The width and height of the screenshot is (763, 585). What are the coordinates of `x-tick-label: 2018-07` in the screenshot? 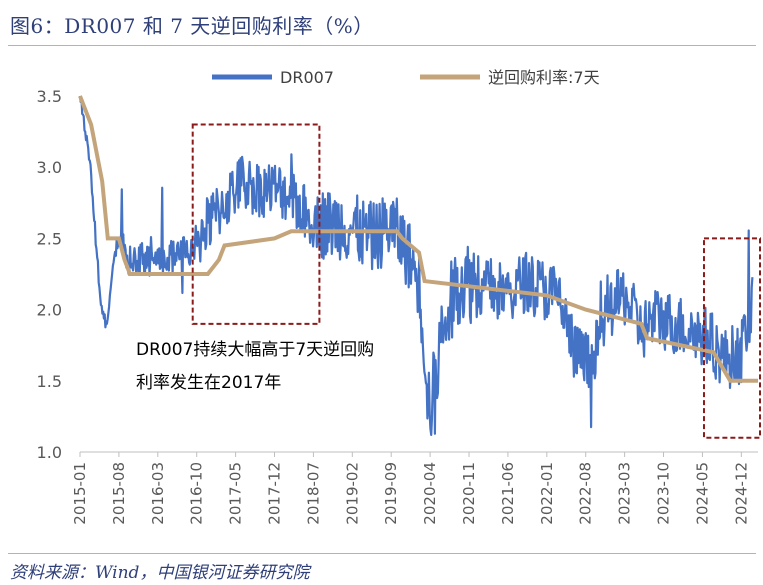 It's located at (313, 493).